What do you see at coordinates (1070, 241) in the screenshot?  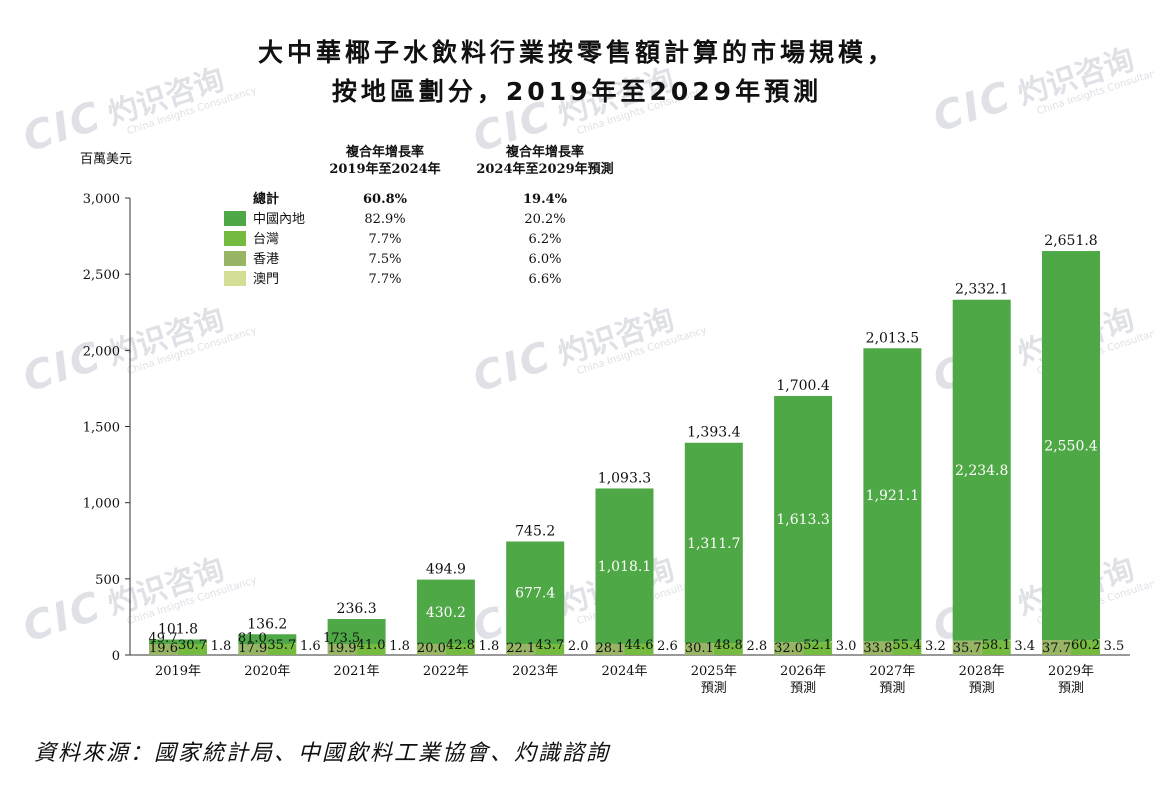 I see `total-label: 2,651.8` at bounding box center [1070, 241].